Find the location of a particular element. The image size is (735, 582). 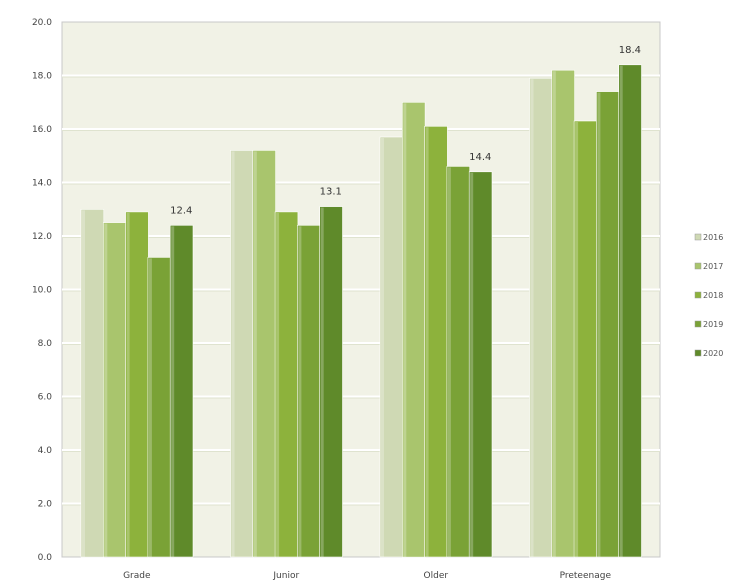

x-axis-categories: Grade Junior Older Preteenage is located at coordinates (367, 576).